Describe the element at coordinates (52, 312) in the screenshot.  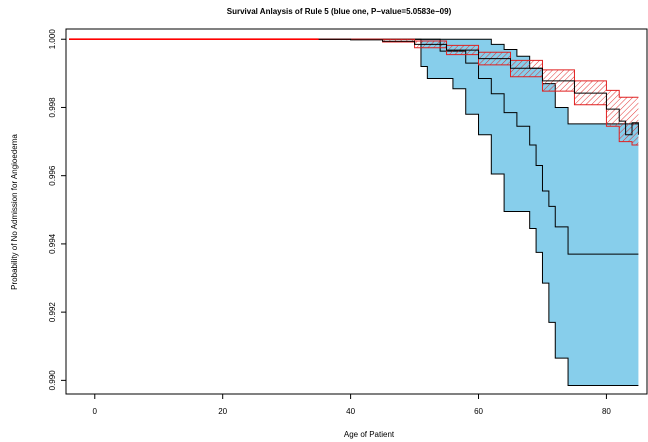
I see `y-tick-label: 0.992` at that location.